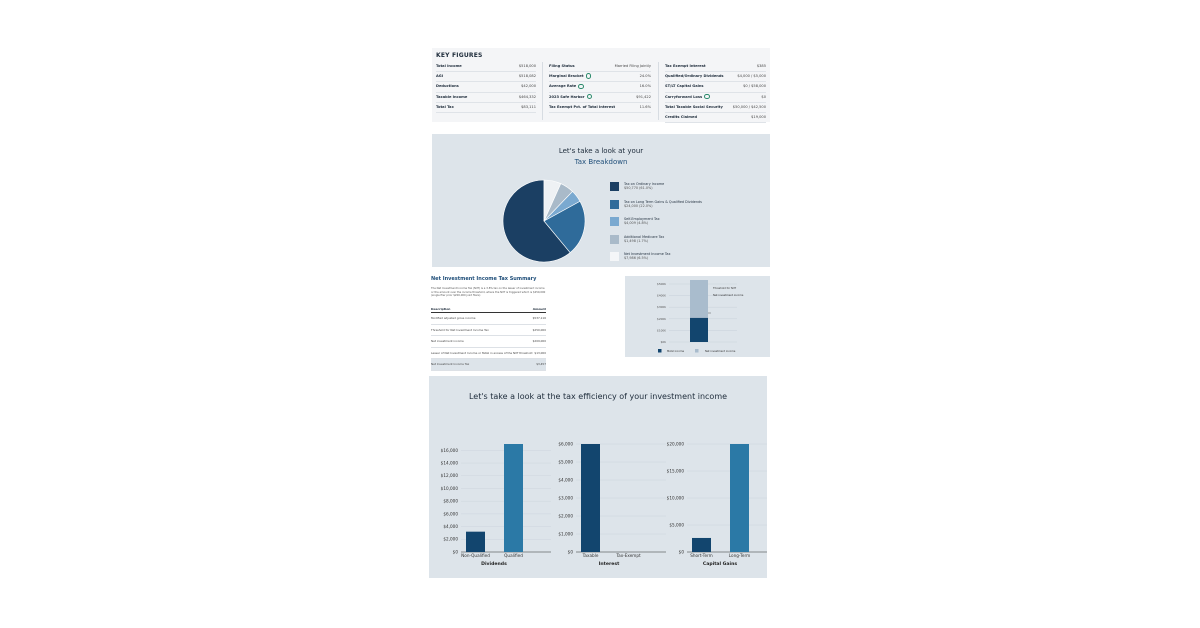 The height and width of the screenshot is (628, 1200). I want to click on tick-label: $1,000, so click(565, 533).